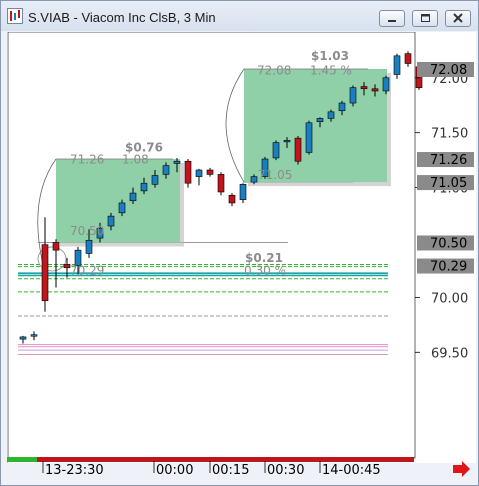 The image size is (479, 486). What do you see at coordinates (135, 159) in the screenshot?
I see `box-pct-label: 1.08` at bounding box center [135, 159].